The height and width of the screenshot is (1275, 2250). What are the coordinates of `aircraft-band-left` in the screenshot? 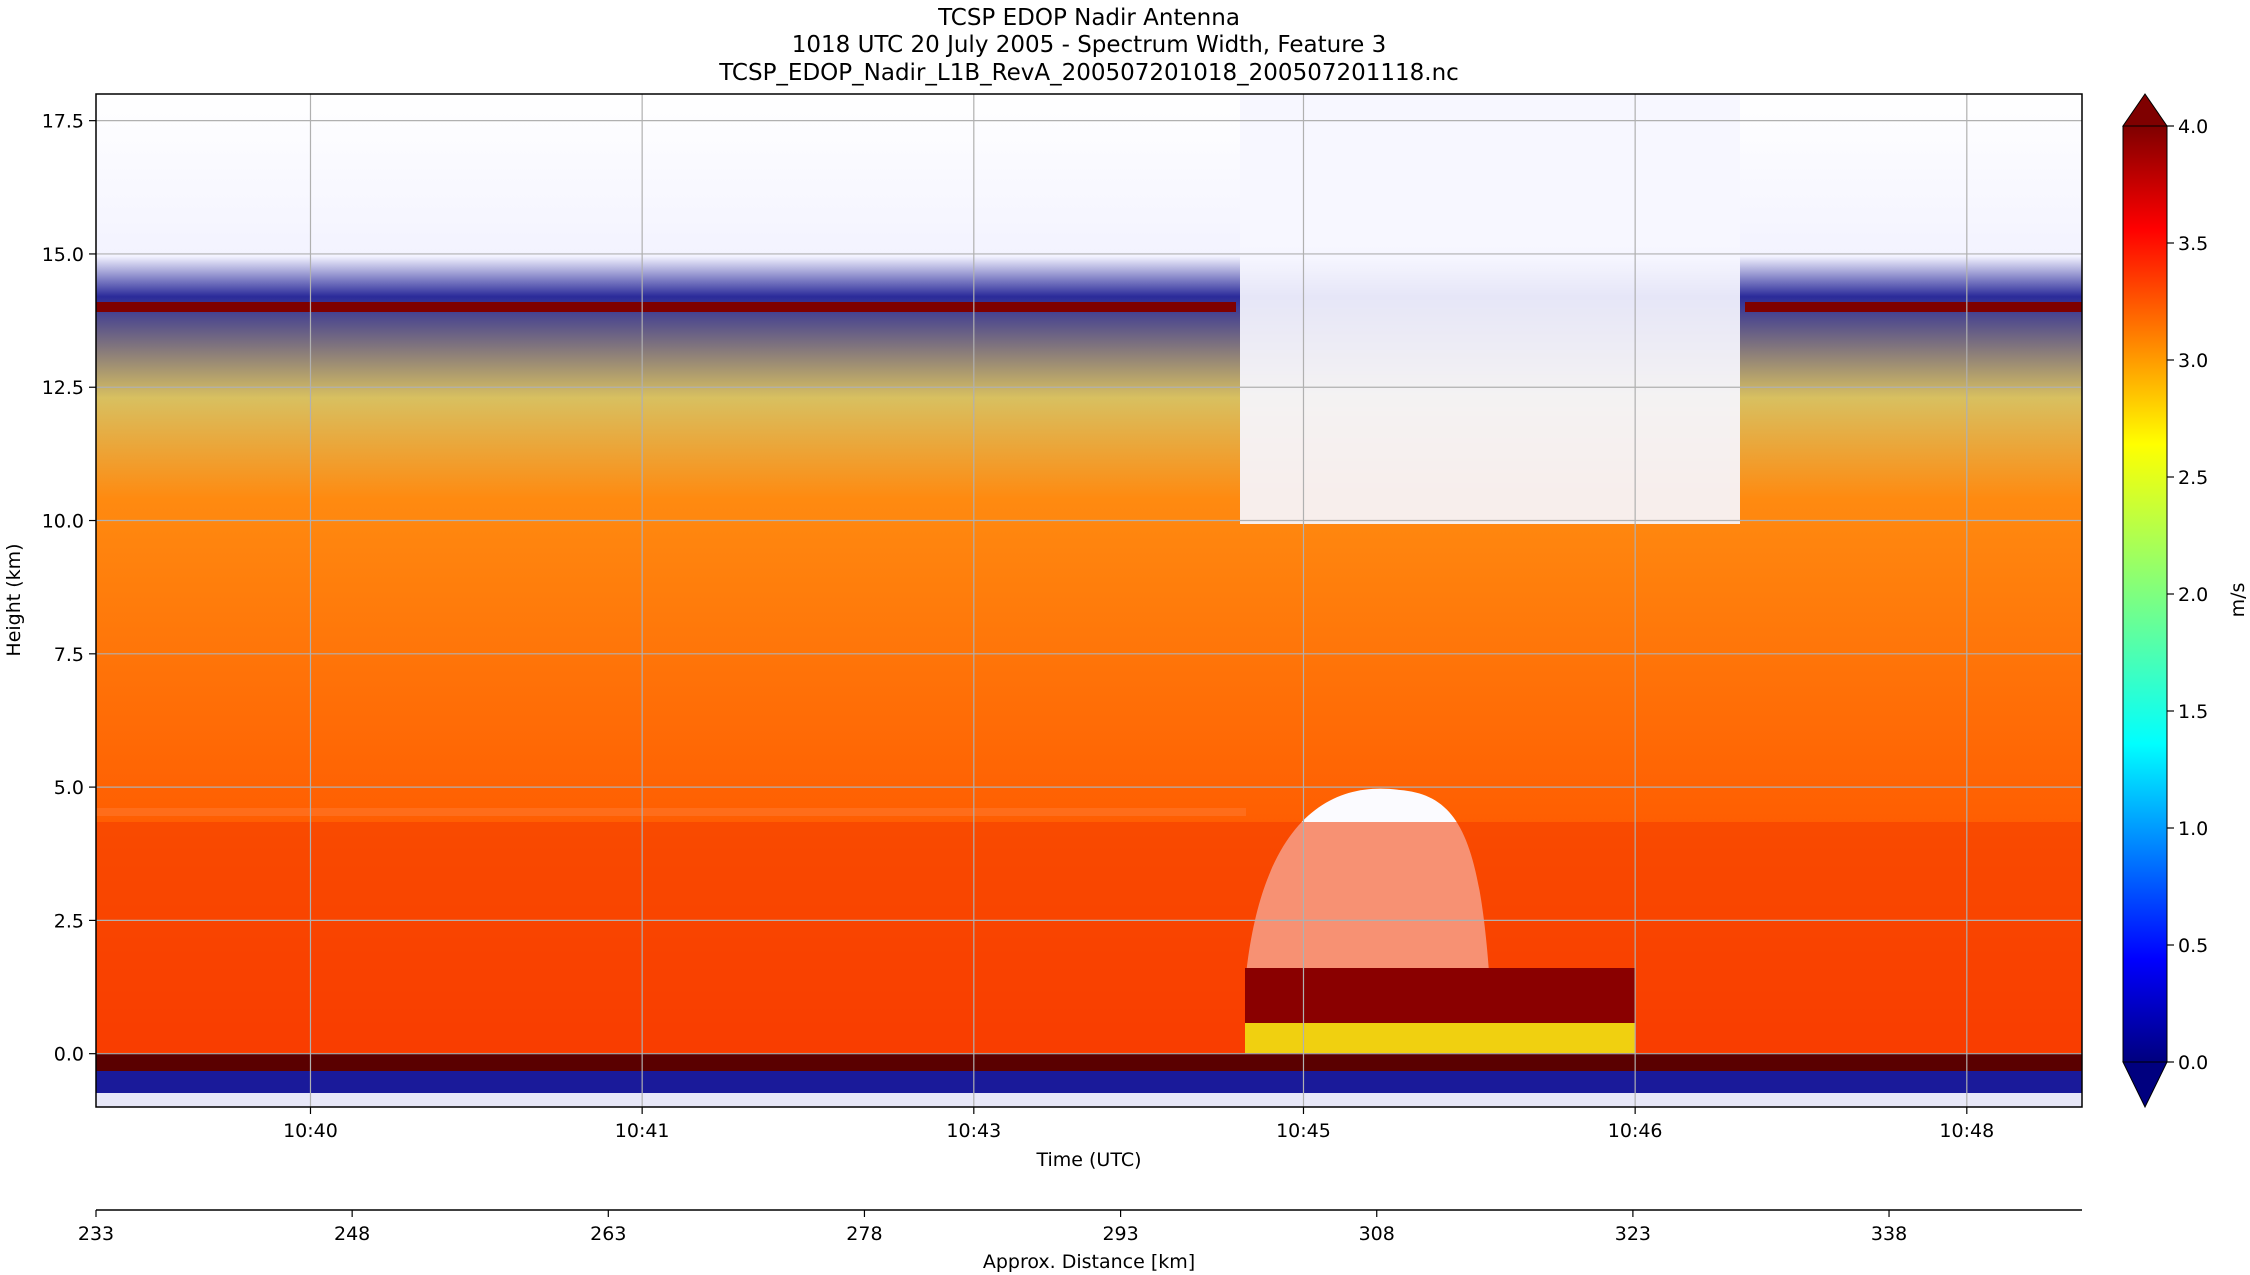 It's located at (666, 307).